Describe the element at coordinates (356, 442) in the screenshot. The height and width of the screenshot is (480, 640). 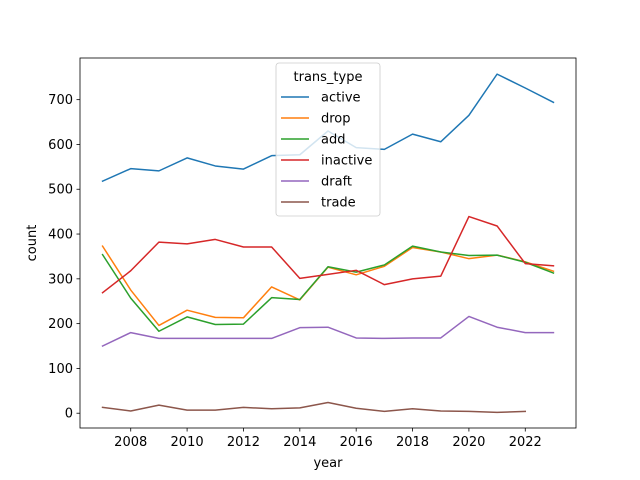
I see `x-tick-label: 2016` at that location.